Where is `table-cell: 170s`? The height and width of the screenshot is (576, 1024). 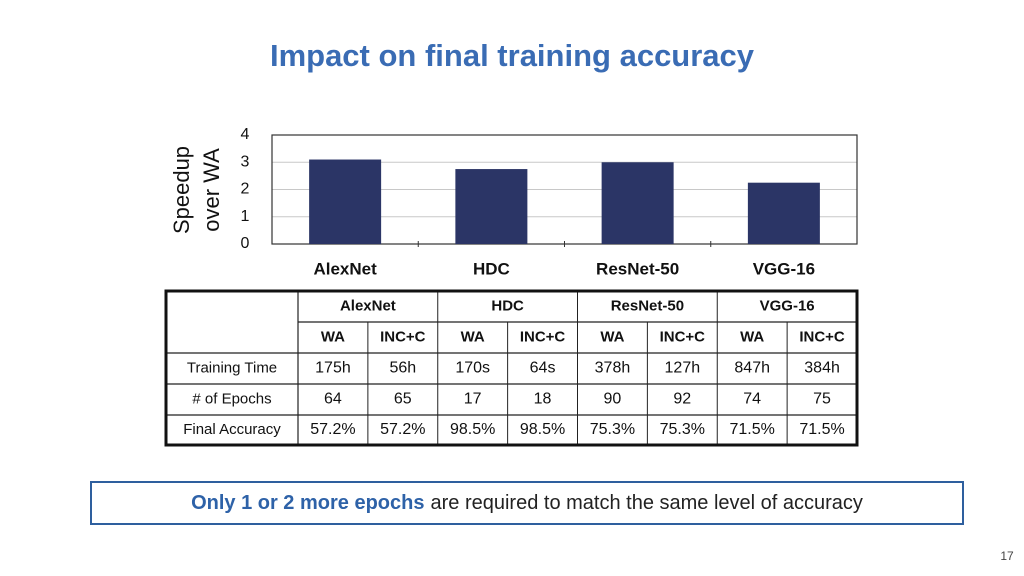 table-cell: 170s is located at coordinates (472, 368).